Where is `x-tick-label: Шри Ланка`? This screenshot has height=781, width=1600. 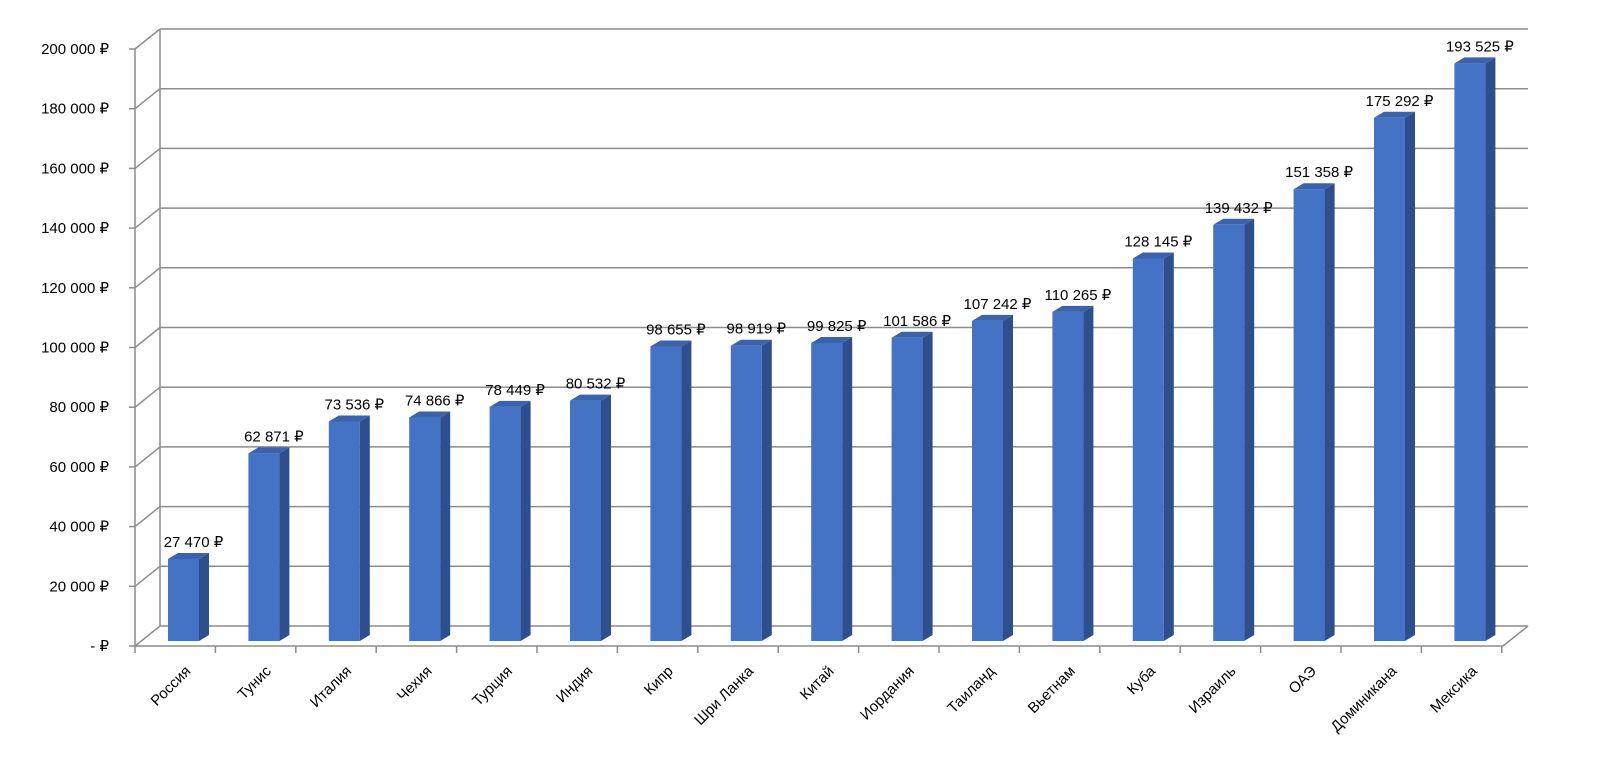
x-tick-label: Шри Ланка is located at coordinates (724, 695).